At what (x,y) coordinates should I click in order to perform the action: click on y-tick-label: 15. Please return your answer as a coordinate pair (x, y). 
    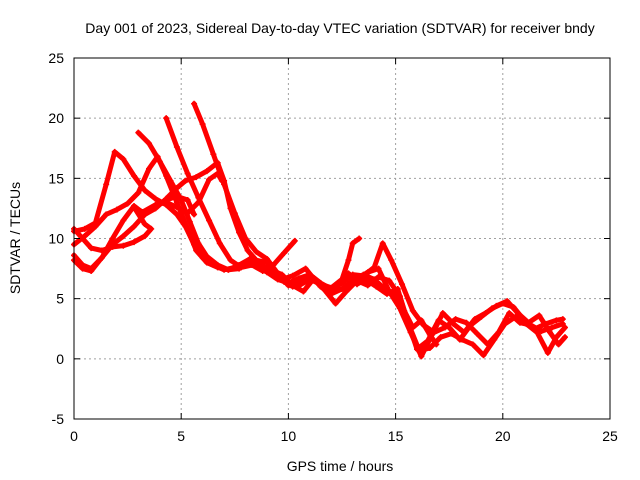
    Looking at the image, I should click on (56, 178).